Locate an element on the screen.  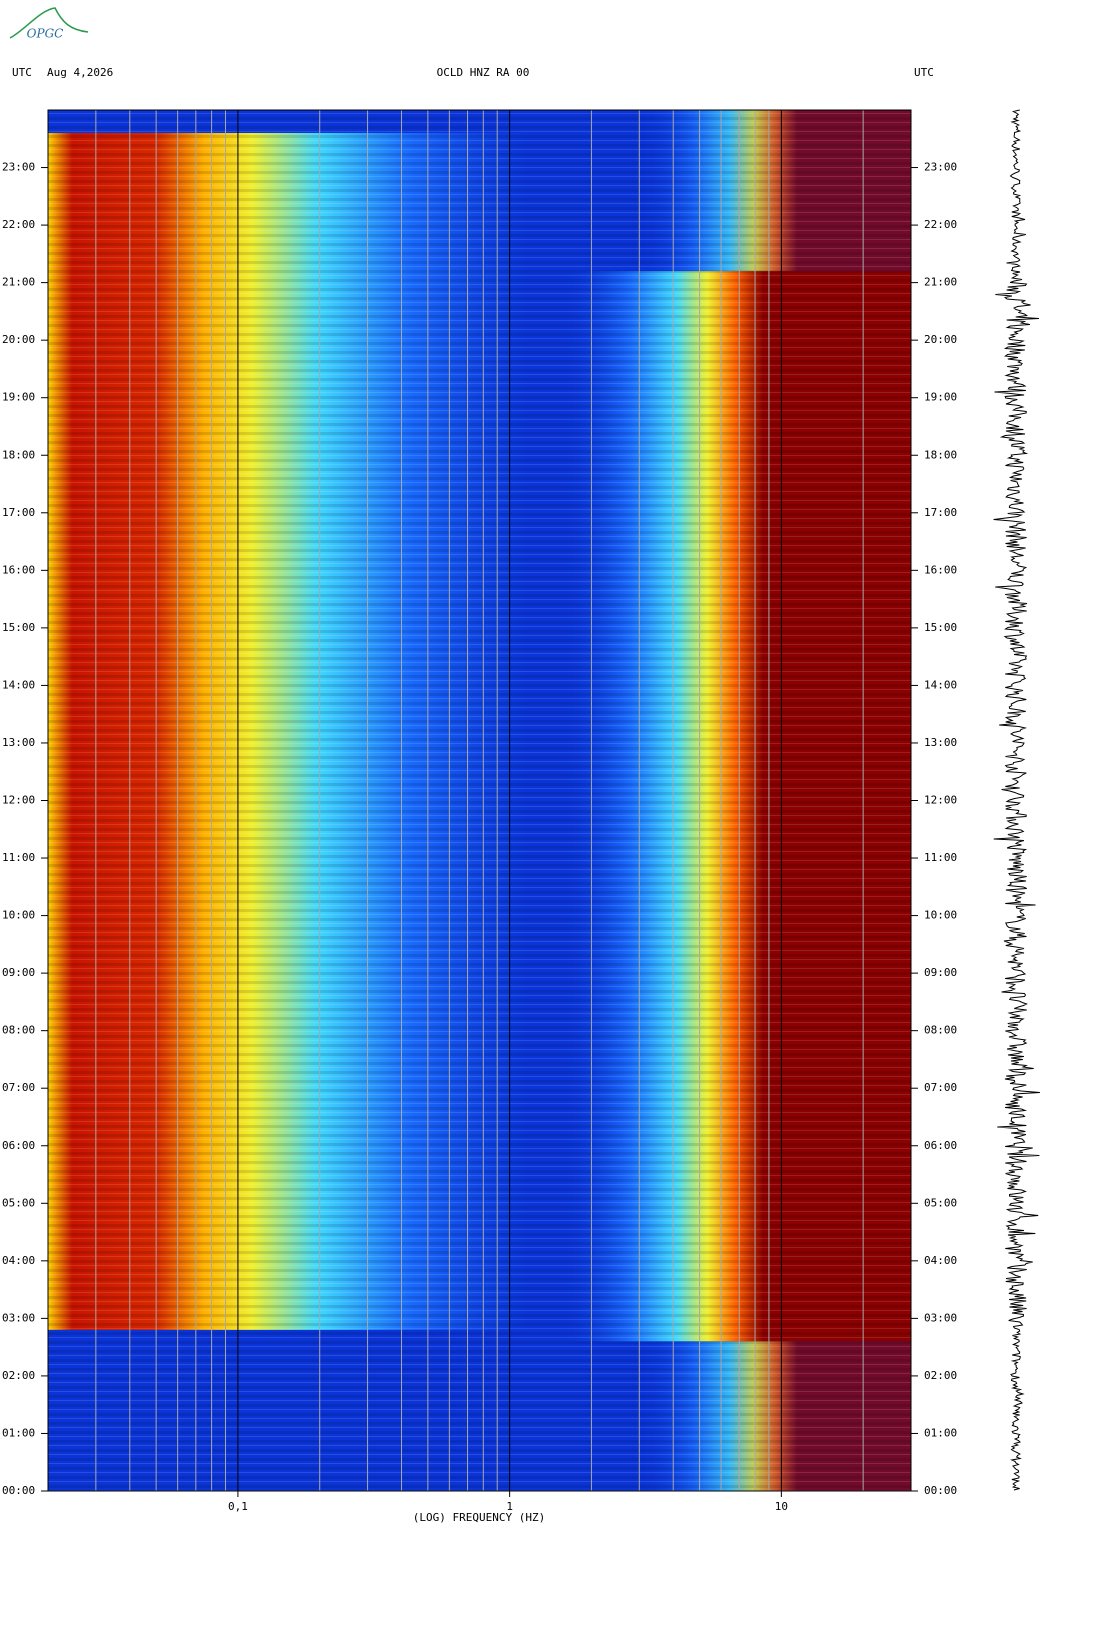
y-tick-label-right: 17:00 is located at coordinates (940, 512).